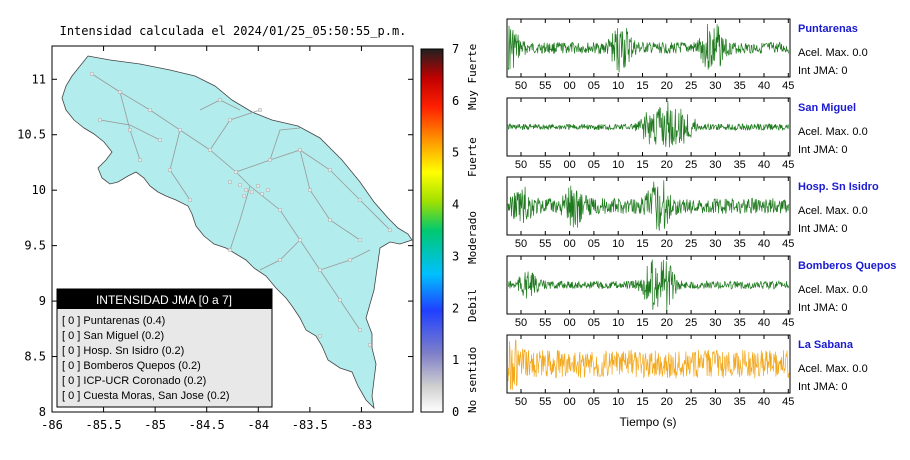 This screenshot has width=910, height=460. What do you see at coordinates (648, 422) in the screenshot?
I see `time-axis-label: Tiempo (s)` at bounding box center [648, 422].